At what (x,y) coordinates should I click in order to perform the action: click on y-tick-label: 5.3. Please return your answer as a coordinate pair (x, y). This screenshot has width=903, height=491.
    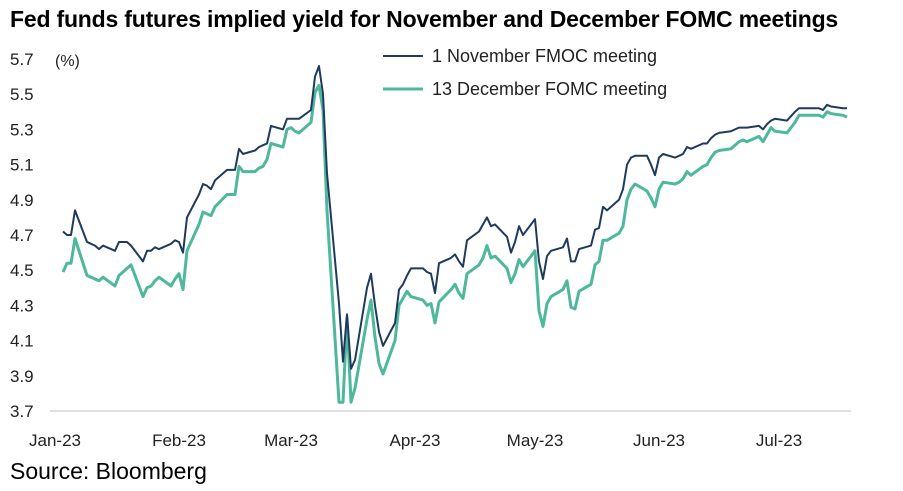
    Looking at the image, I should click on (22, 129).